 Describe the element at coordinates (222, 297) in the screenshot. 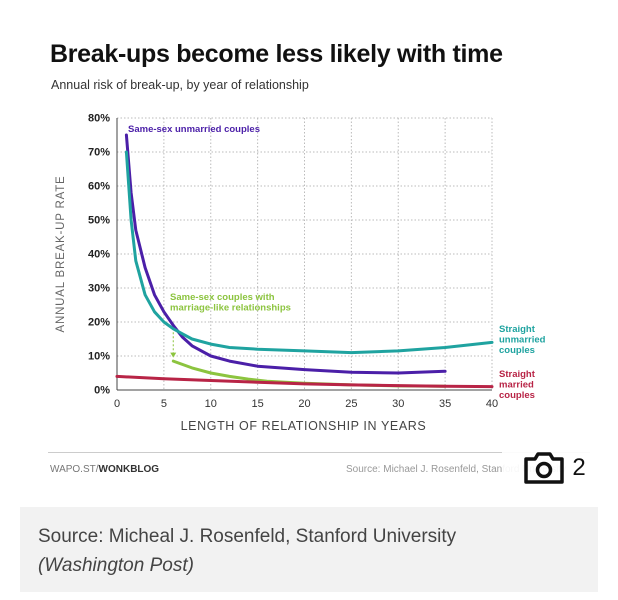

I see `series-label: Same-sex couples with` at that location.